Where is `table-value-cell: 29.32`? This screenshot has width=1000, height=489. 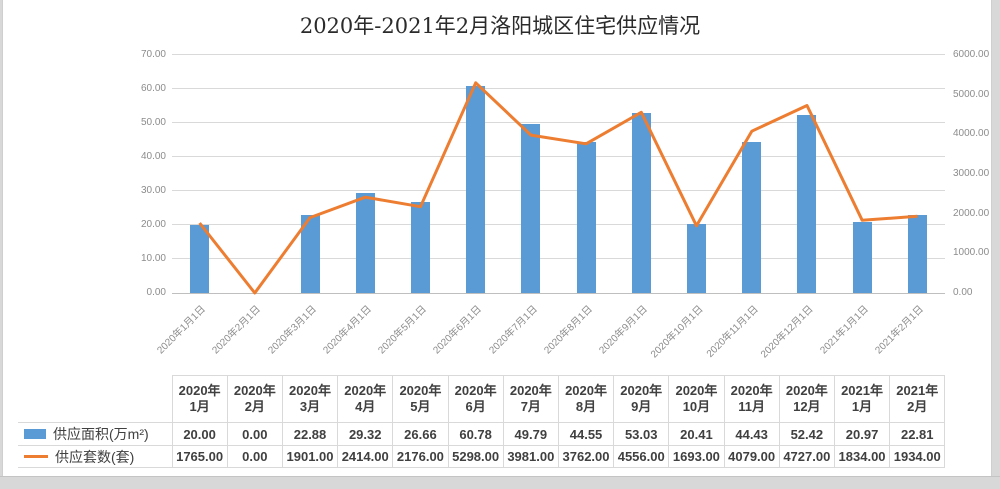
table-value-cell: 29.32 is located at coordinates (365, 434).